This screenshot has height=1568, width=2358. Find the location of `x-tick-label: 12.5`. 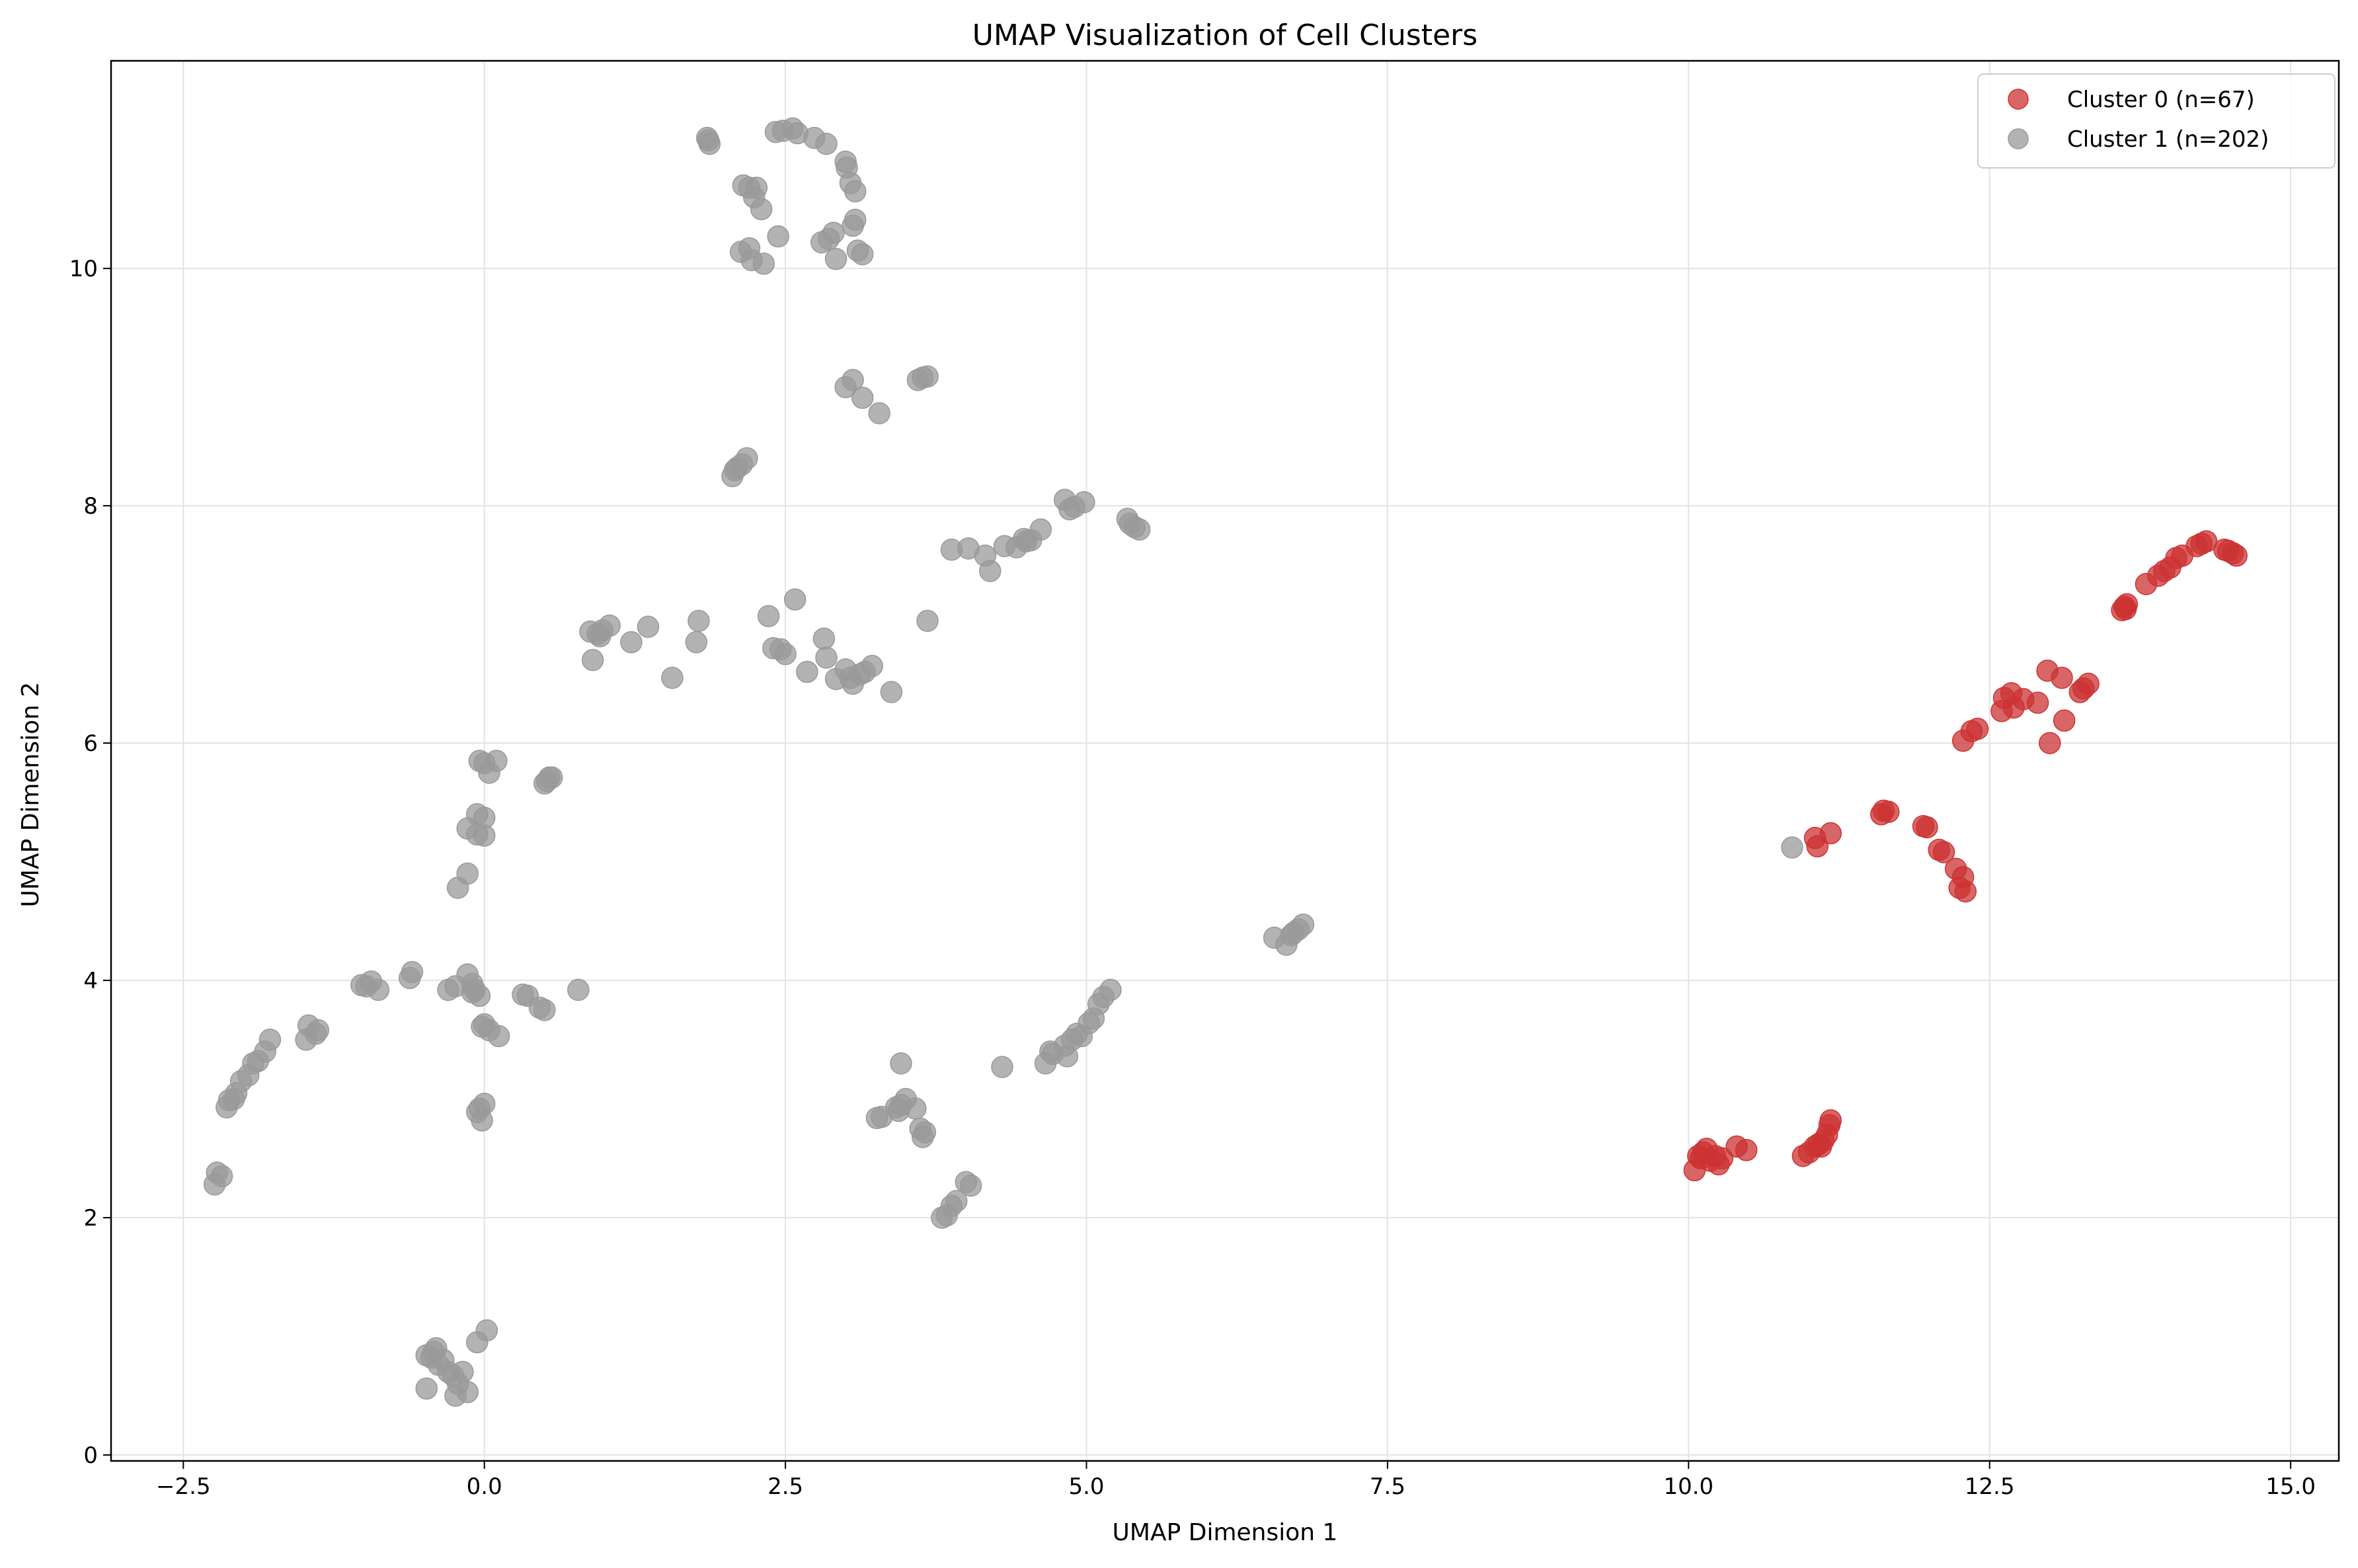

x-tick-label: 12.5 is located at coordinates (1990, 1486).